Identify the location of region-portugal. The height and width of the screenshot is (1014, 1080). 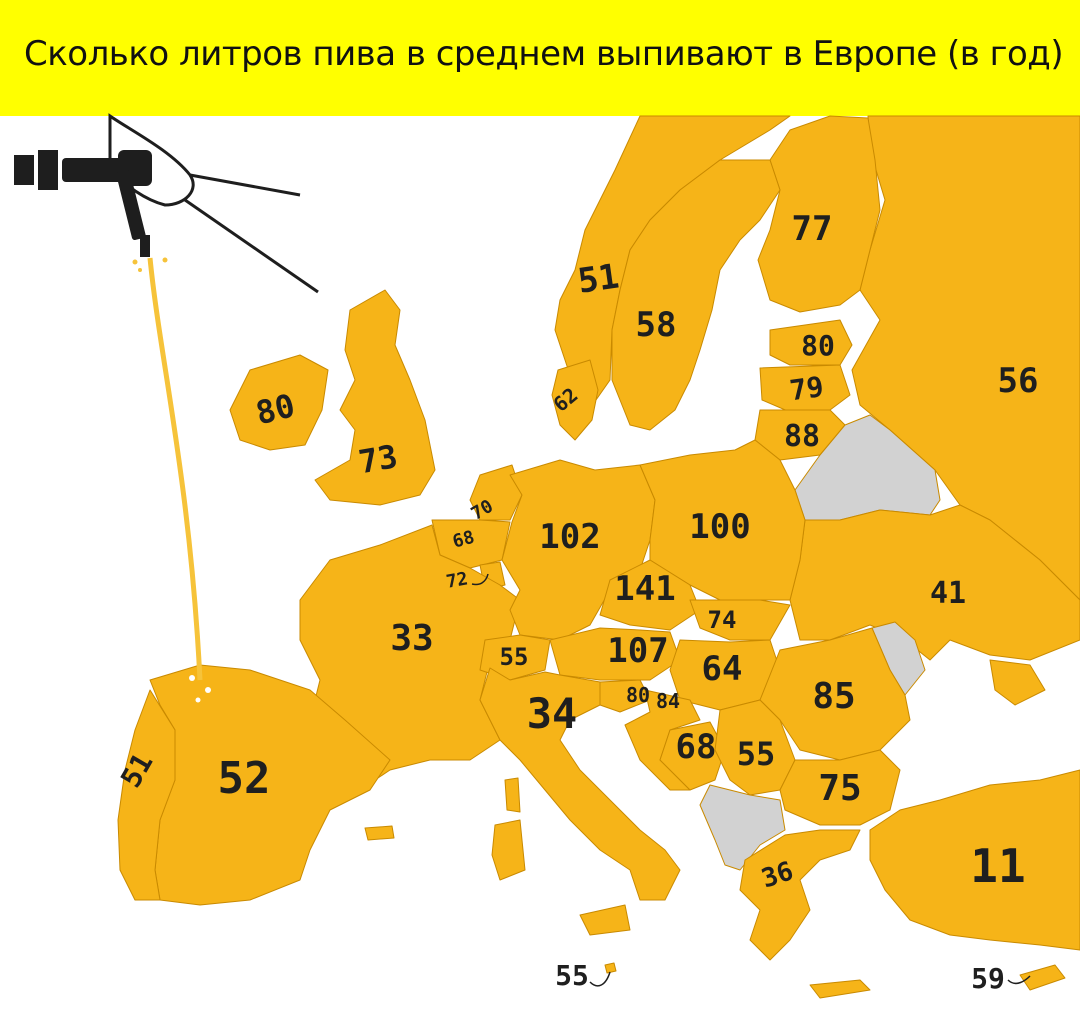
(146, 795).